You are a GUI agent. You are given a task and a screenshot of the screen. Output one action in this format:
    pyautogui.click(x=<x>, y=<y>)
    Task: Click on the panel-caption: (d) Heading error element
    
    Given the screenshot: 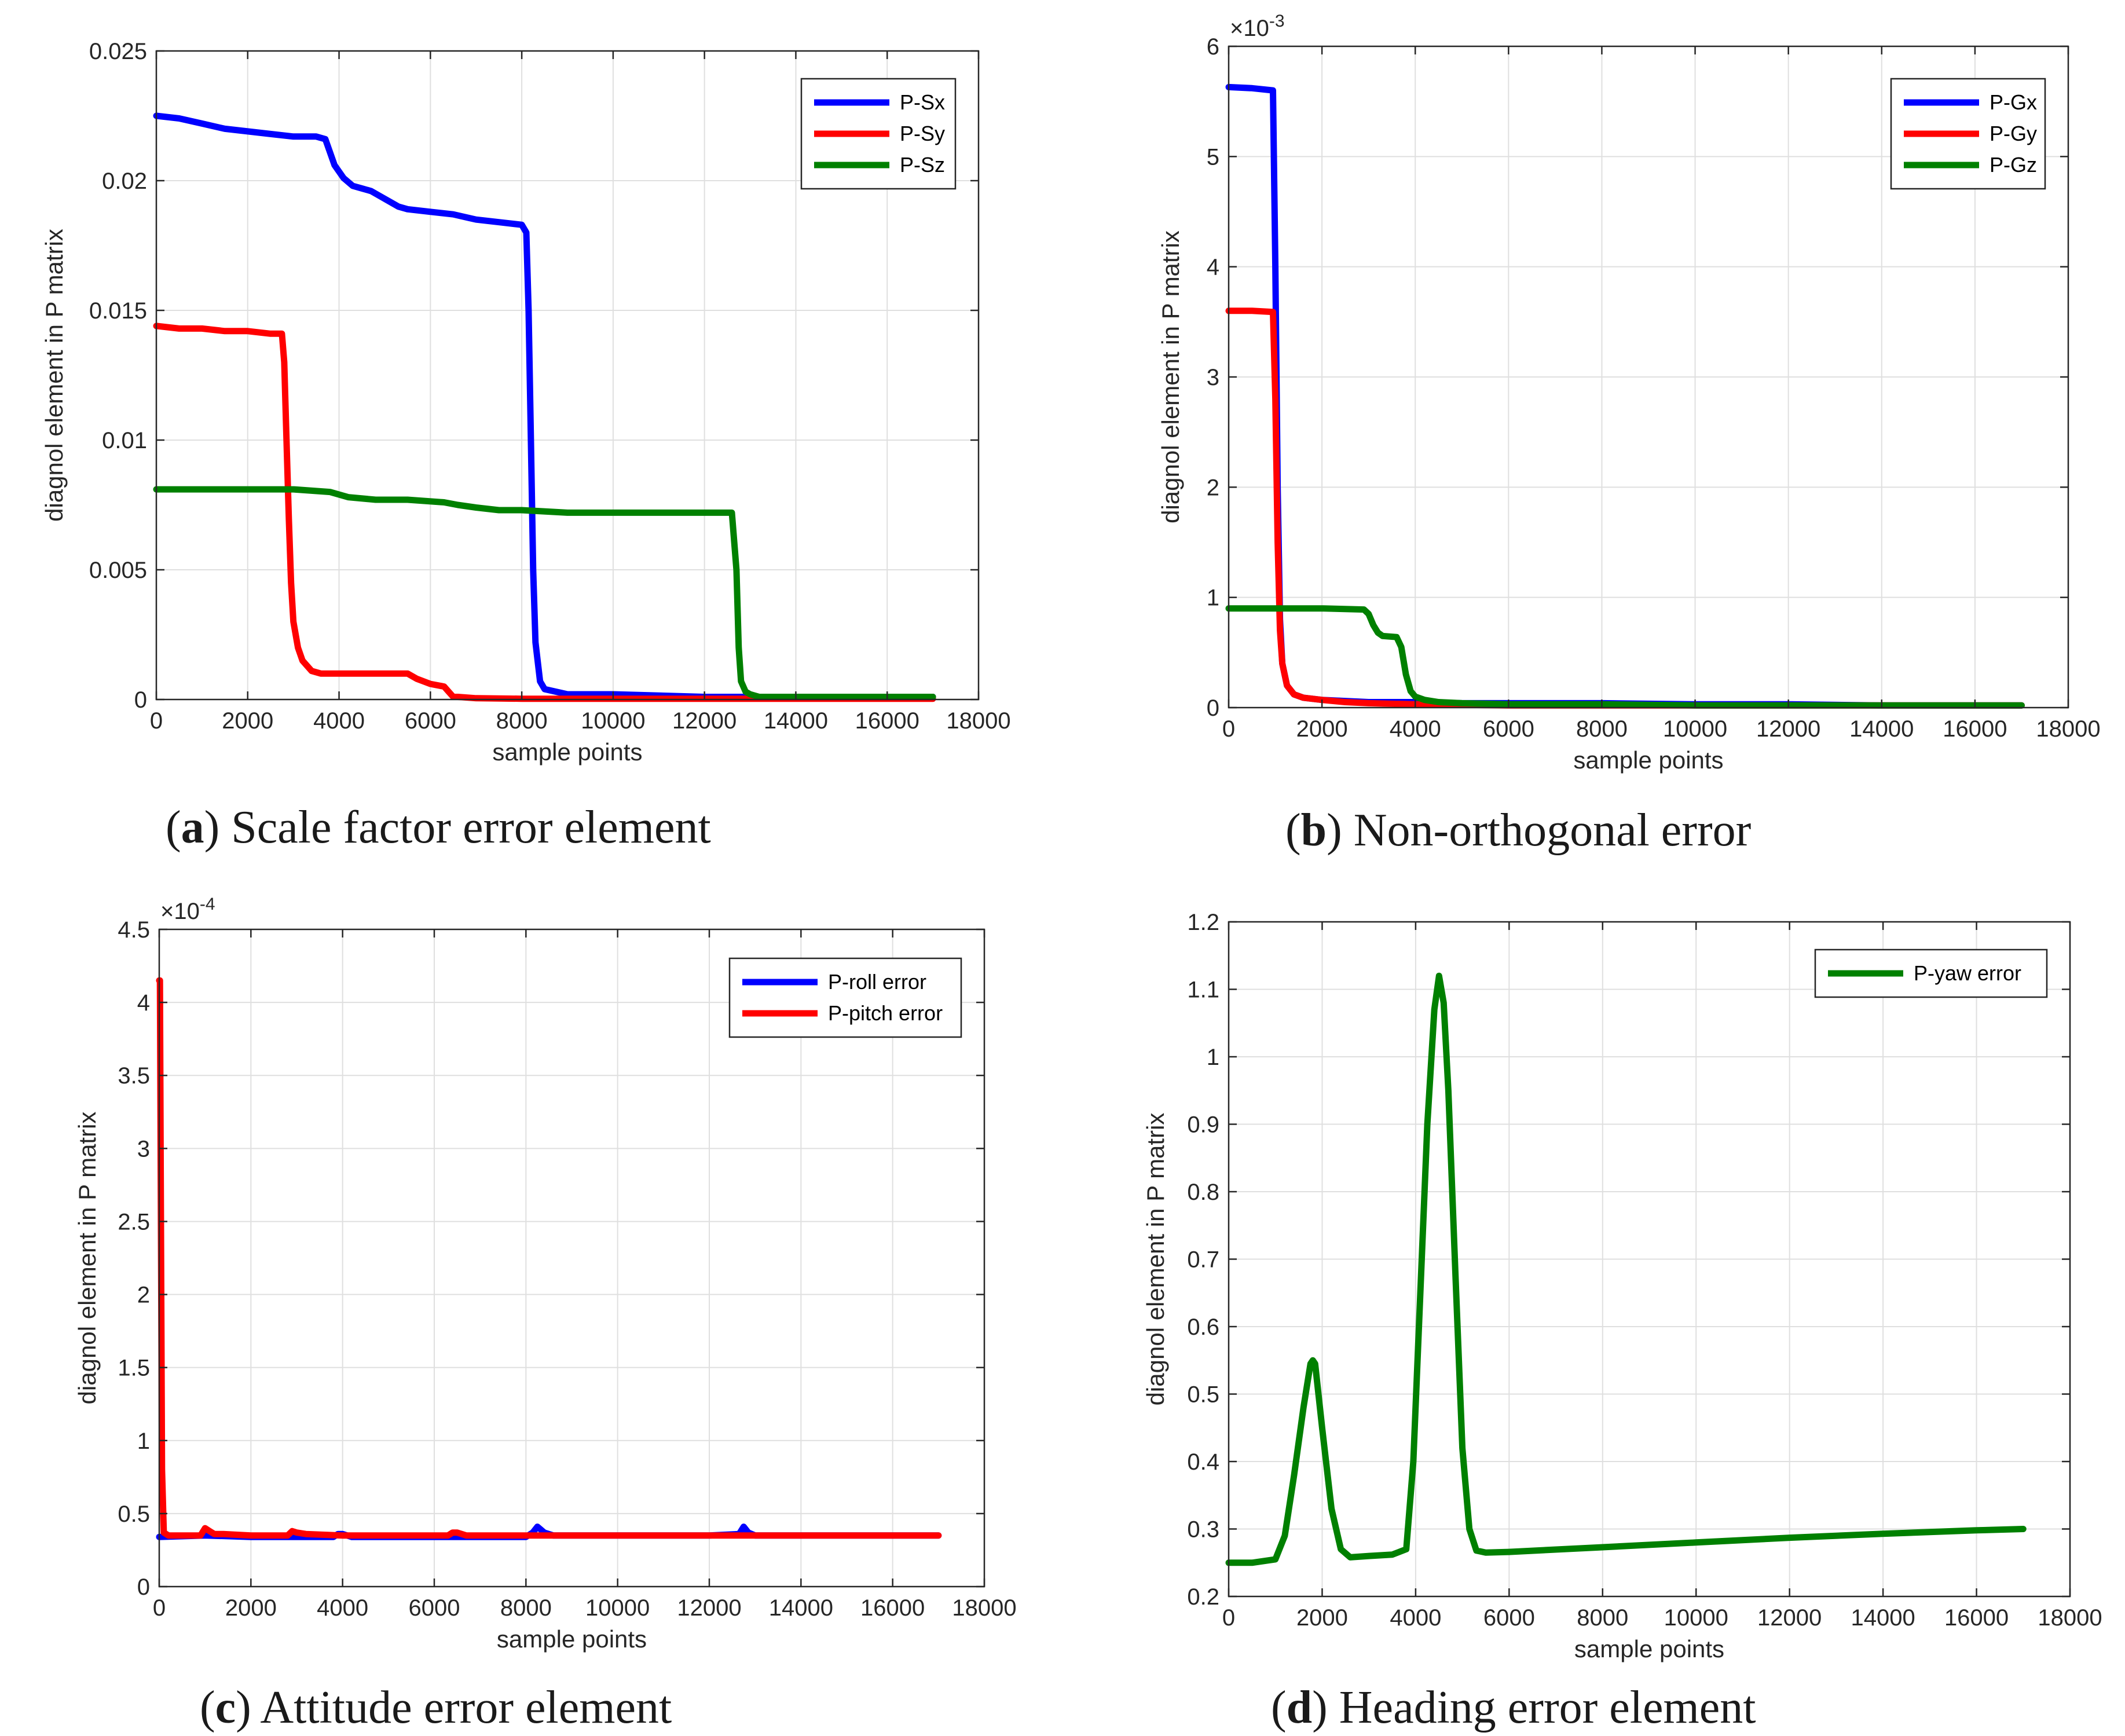 What is the action you would take?
    pyautogui.click(x=1513, y=1708)
    